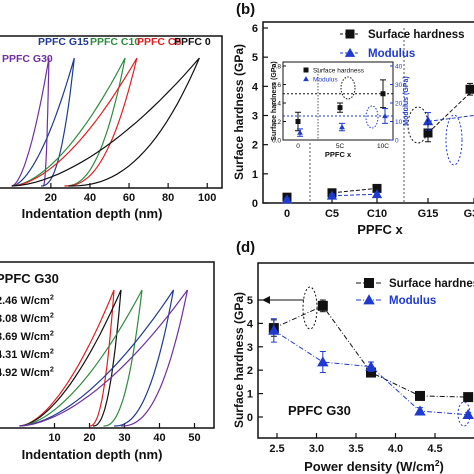 The width and height of the screenshot is (474, 474). What do you see at coordinates (354, 195) in the screenshot?
I see `panel-b-modulus-line` at bounding box center [354, 195].